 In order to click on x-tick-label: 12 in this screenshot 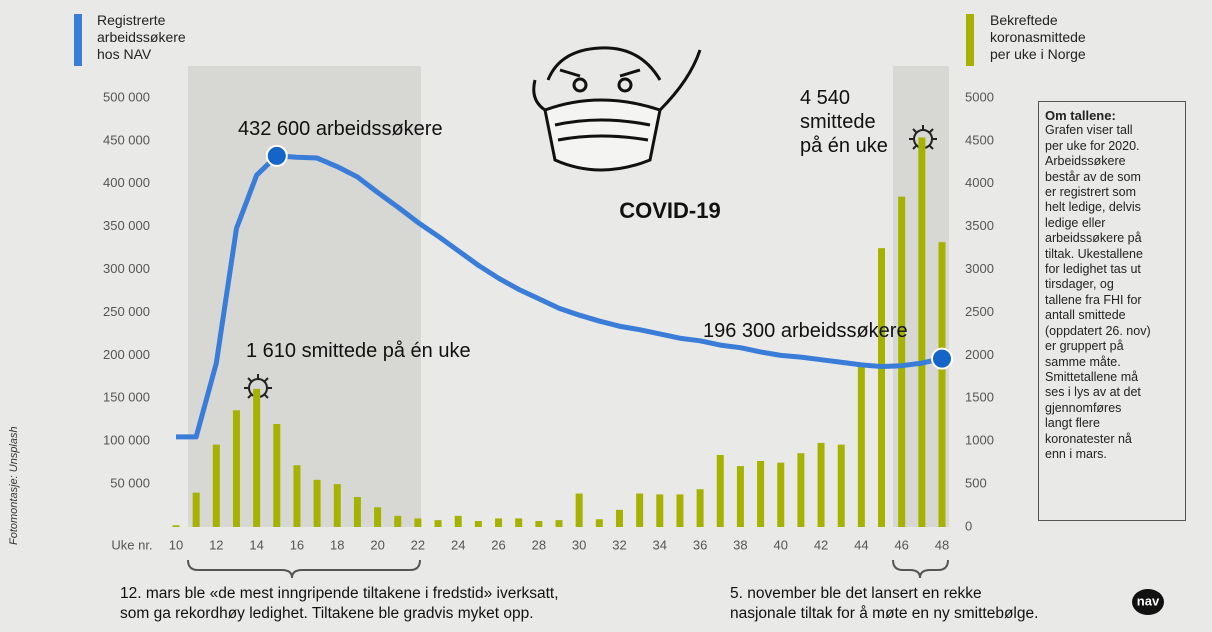, I will do `click(216, 544)`.